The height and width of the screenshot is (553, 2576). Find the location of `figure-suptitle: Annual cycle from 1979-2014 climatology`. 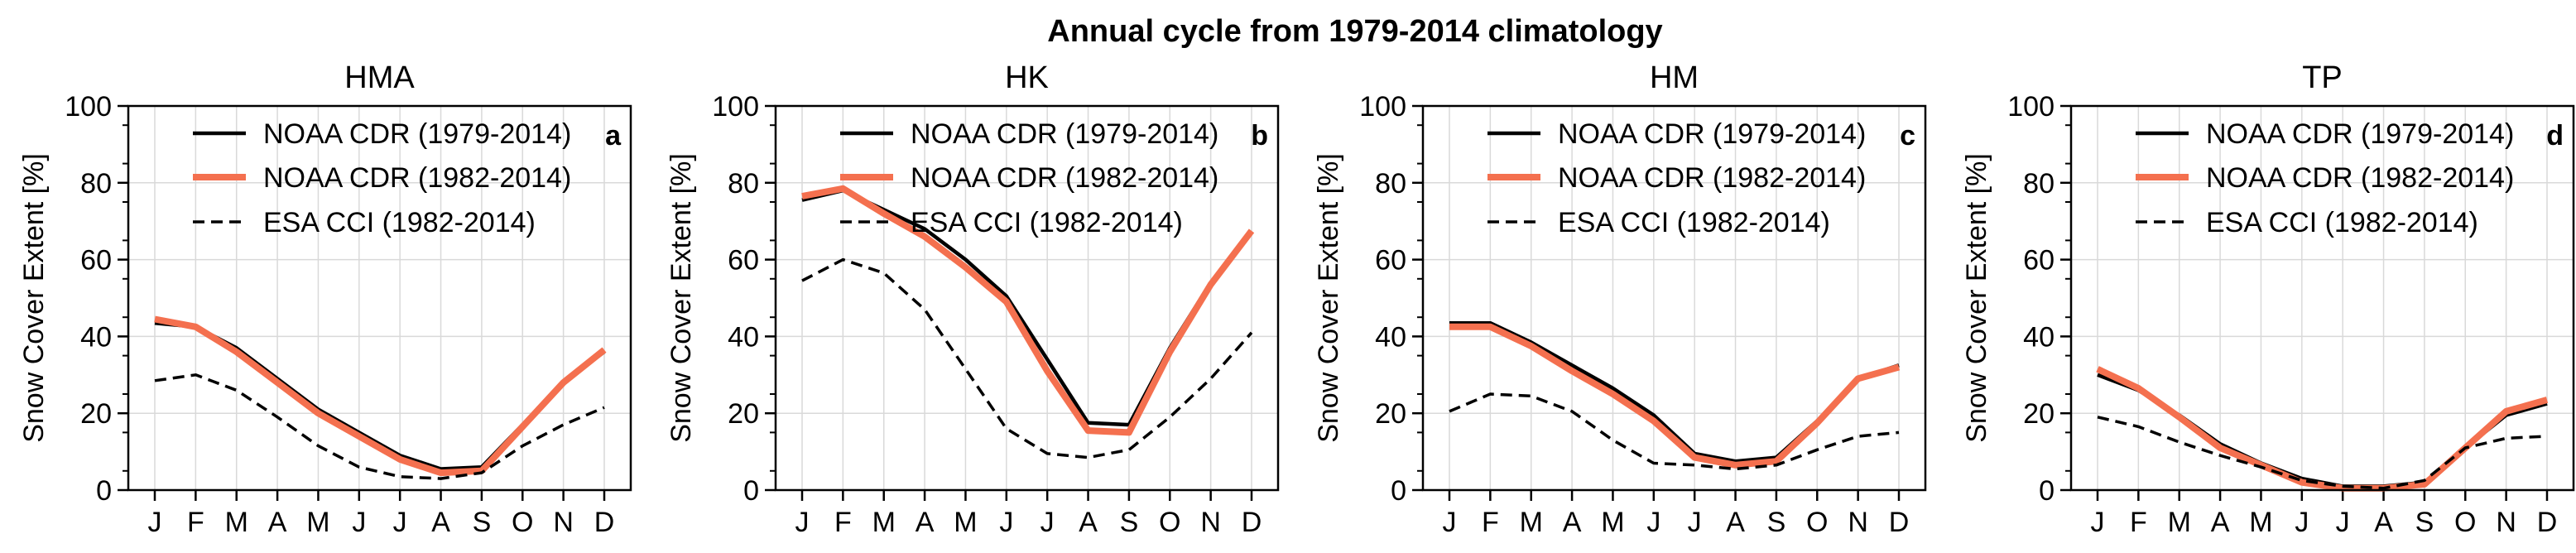

figure-suptitle: Annual cycle from 1979-2014 climatology is located at coordinates (1354, 31).